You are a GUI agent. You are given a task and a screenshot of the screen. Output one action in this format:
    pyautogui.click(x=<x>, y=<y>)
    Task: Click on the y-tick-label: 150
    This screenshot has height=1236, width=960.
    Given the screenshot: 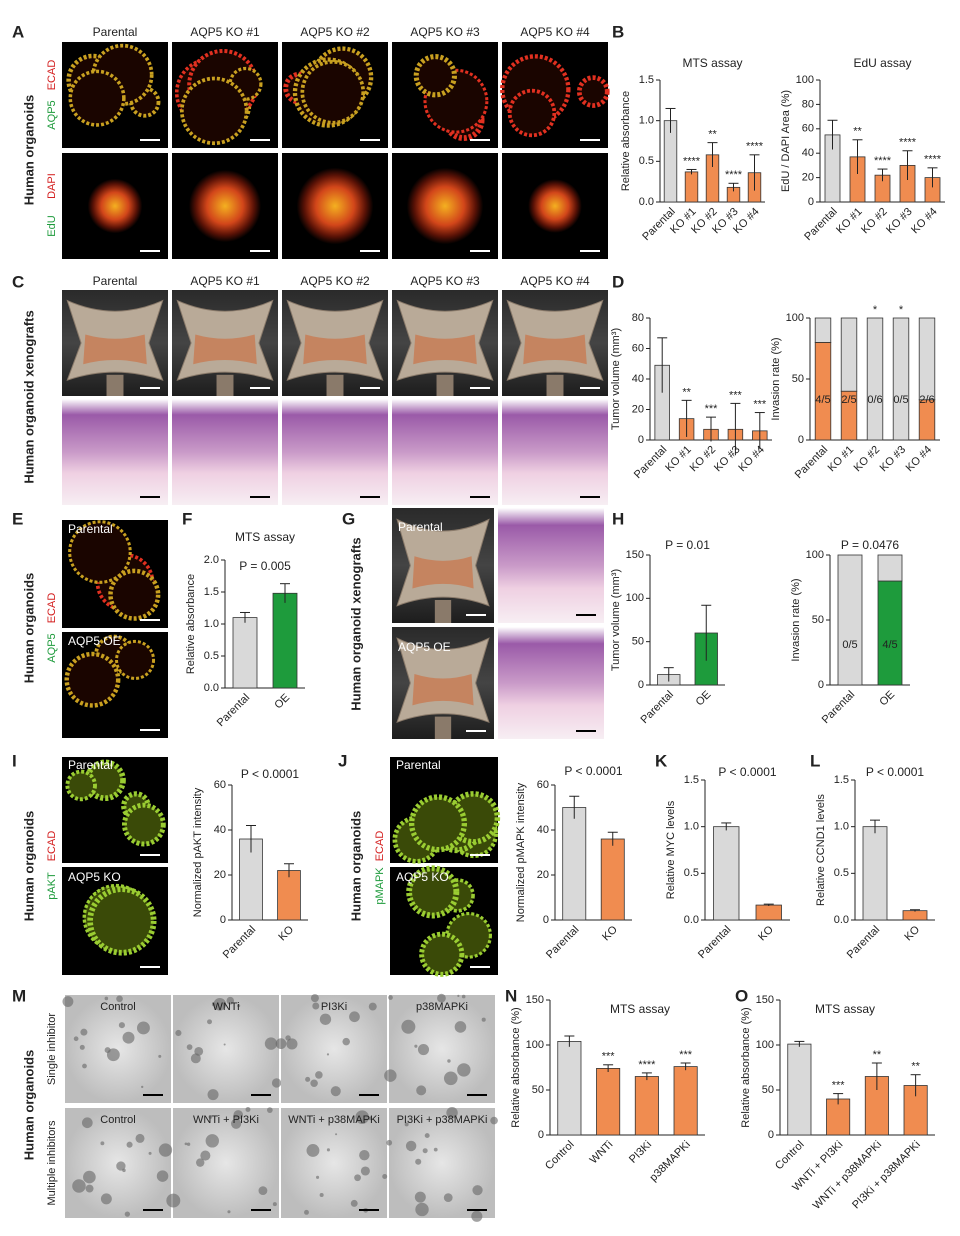 What is the action you would take?
    pyautogui.click(x=765, y=1000)
    